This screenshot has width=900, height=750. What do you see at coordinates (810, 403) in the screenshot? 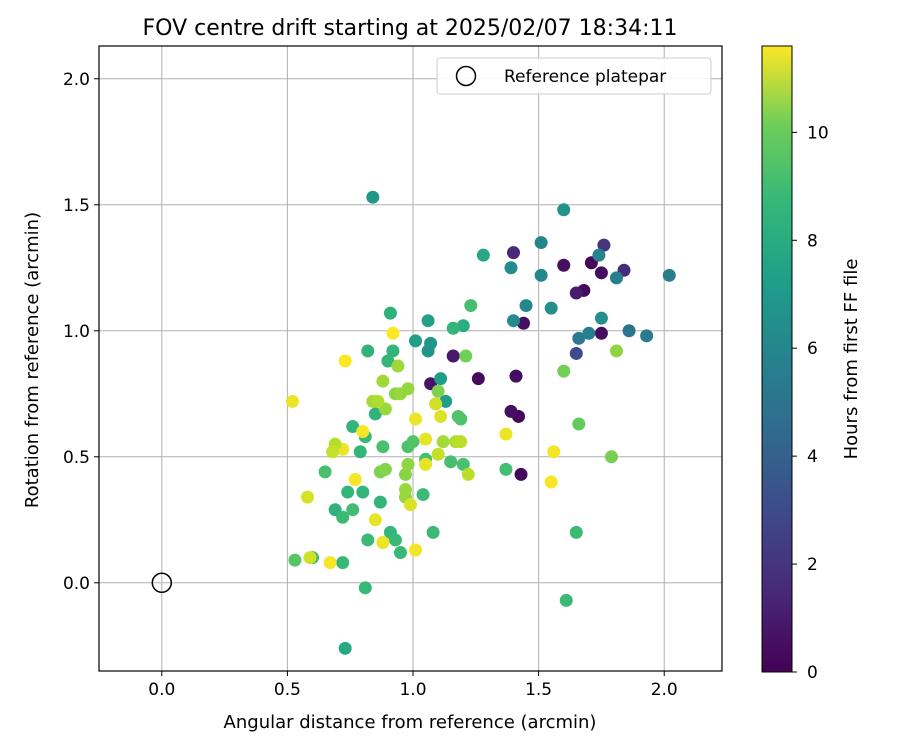
I see `colorbar-ticks: 0 2 4 6 8 10` at bounding box center [810, 403].